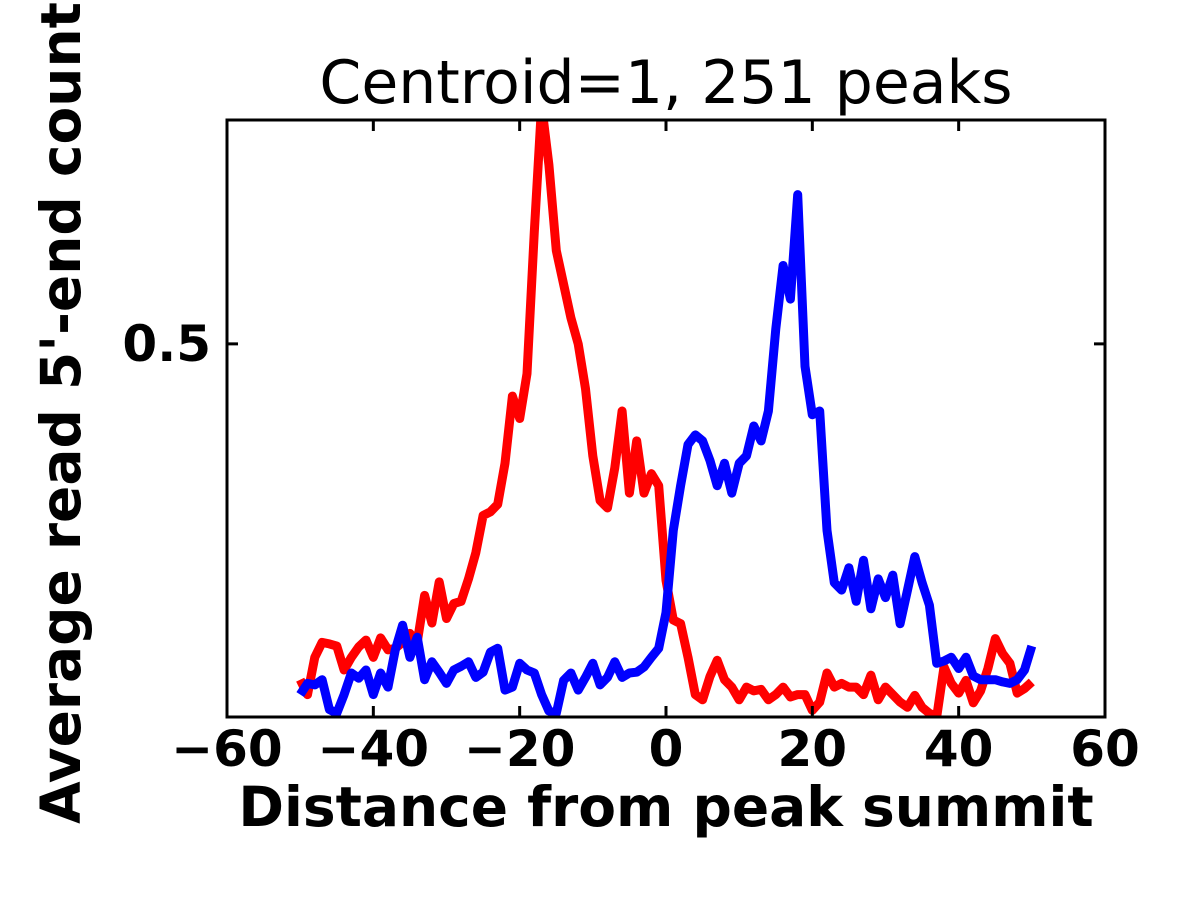 The image size is (1200, 900). Describe the element at coordinates (1105, 749) in the screenshot. I see `x-tick-label: 60` at that location.